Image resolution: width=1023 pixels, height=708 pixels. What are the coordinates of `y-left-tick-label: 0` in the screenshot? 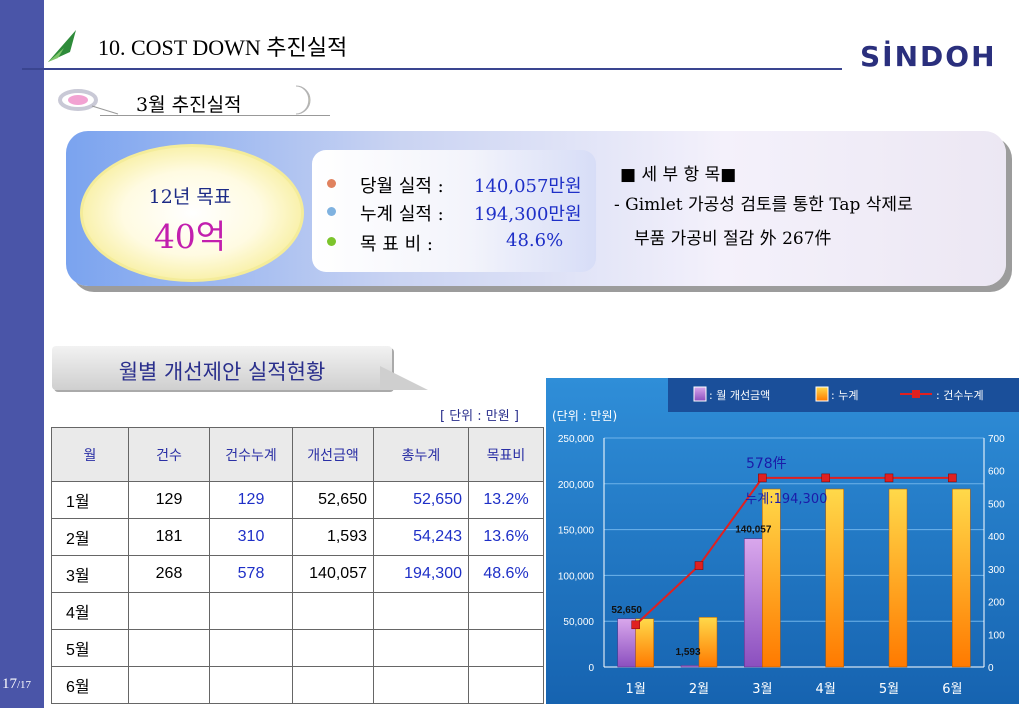 It's located at (591, 668).